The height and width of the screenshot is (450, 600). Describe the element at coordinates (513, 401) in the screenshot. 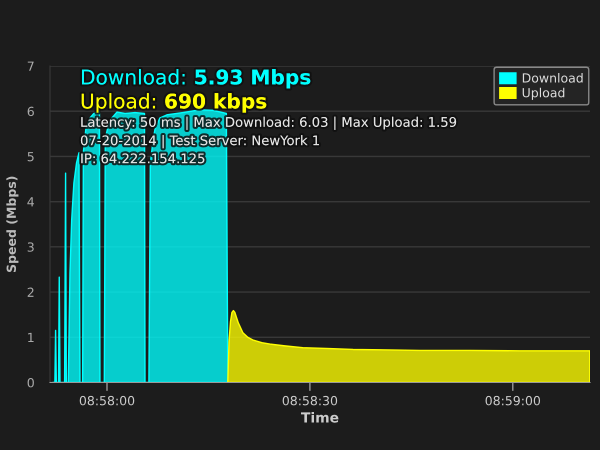

I see `x-tick-label: 08:59:00` at that location.